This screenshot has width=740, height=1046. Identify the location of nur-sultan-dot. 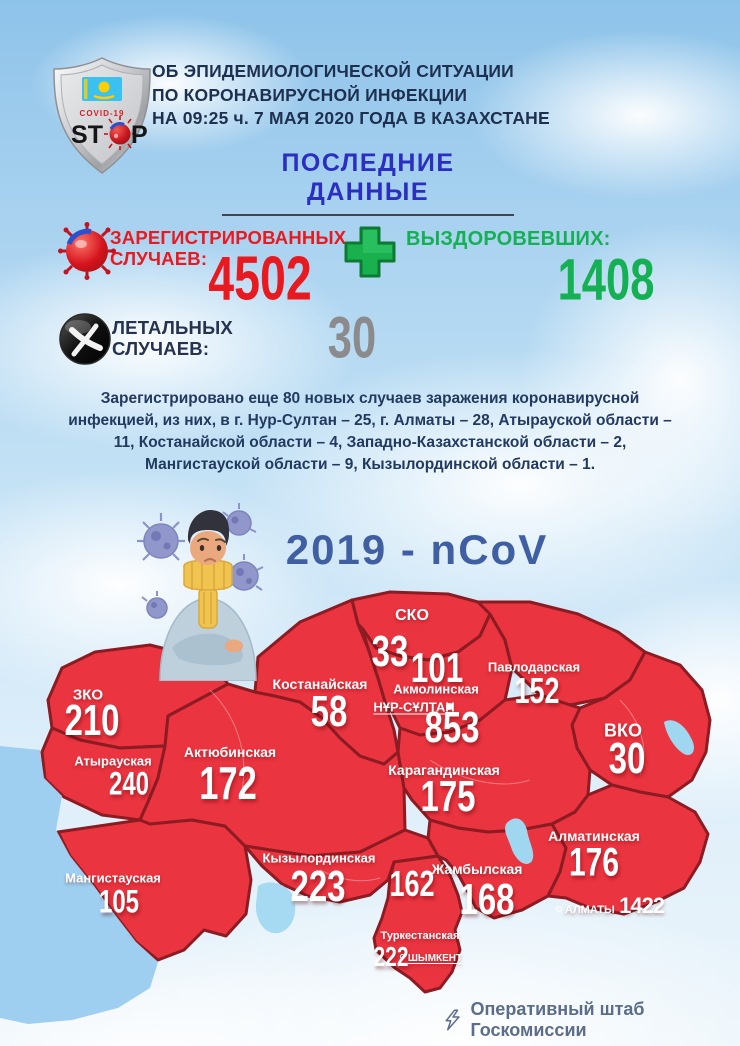
(449, 706).